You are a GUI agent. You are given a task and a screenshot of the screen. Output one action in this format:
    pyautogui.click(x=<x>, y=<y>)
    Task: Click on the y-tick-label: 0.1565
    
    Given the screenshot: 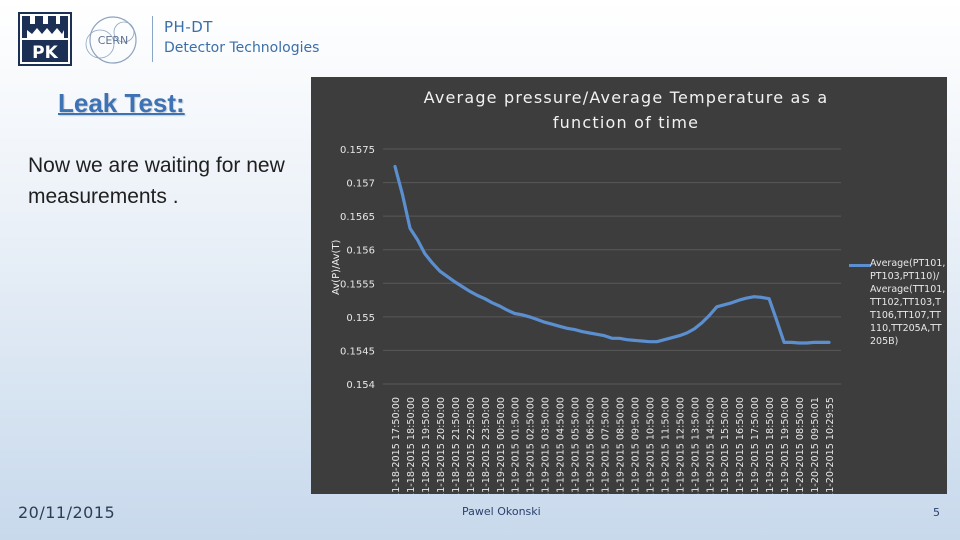 What is the action you would take?
    pyautogui.click(x=357, y=217)
    